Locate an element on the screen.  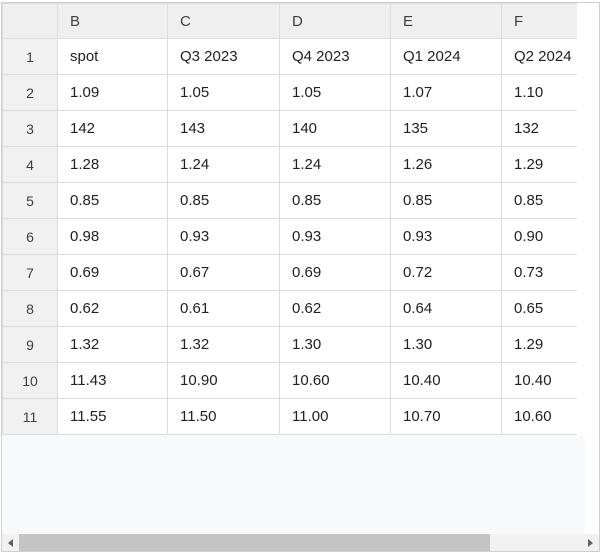
column-header-b: B is located at coordinates (112, 21).